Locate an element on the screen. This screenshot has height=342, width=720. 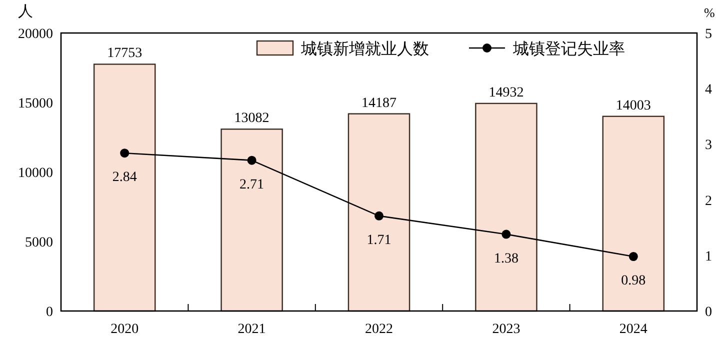
data-label: 14003 is located at coordinates (633, 106).